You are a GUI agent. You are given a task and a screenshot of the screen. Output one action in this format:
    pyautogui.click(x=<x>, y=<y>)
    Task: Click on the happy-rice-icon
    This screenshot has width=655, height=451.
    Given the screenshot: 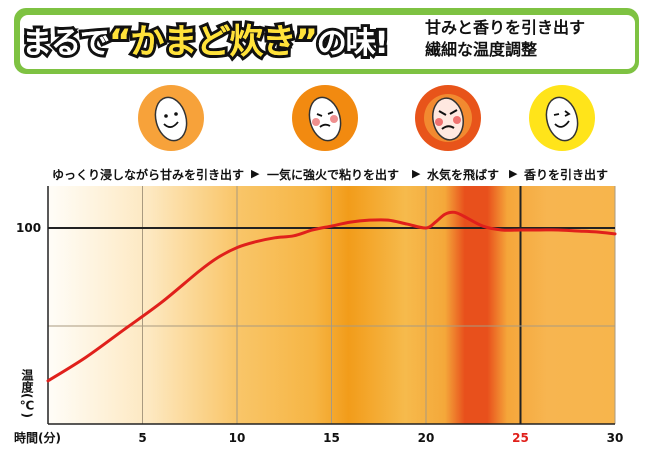 What is the action you would take?
    pyautogui.click(x=171, y=118)
    